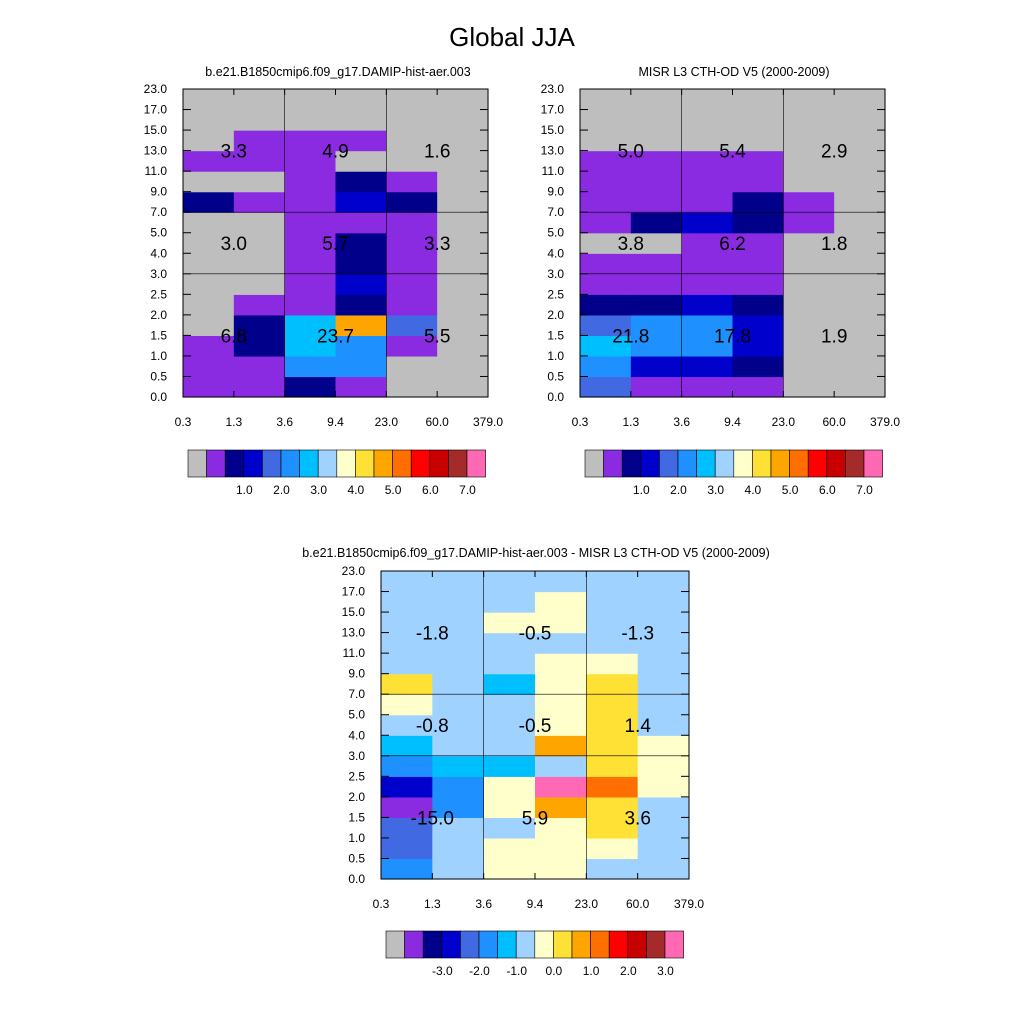  What do you see at coordinates (356, 776) in the screenshot?
I see `y-tick-label: 2.5` at bounding box center [356, 776].